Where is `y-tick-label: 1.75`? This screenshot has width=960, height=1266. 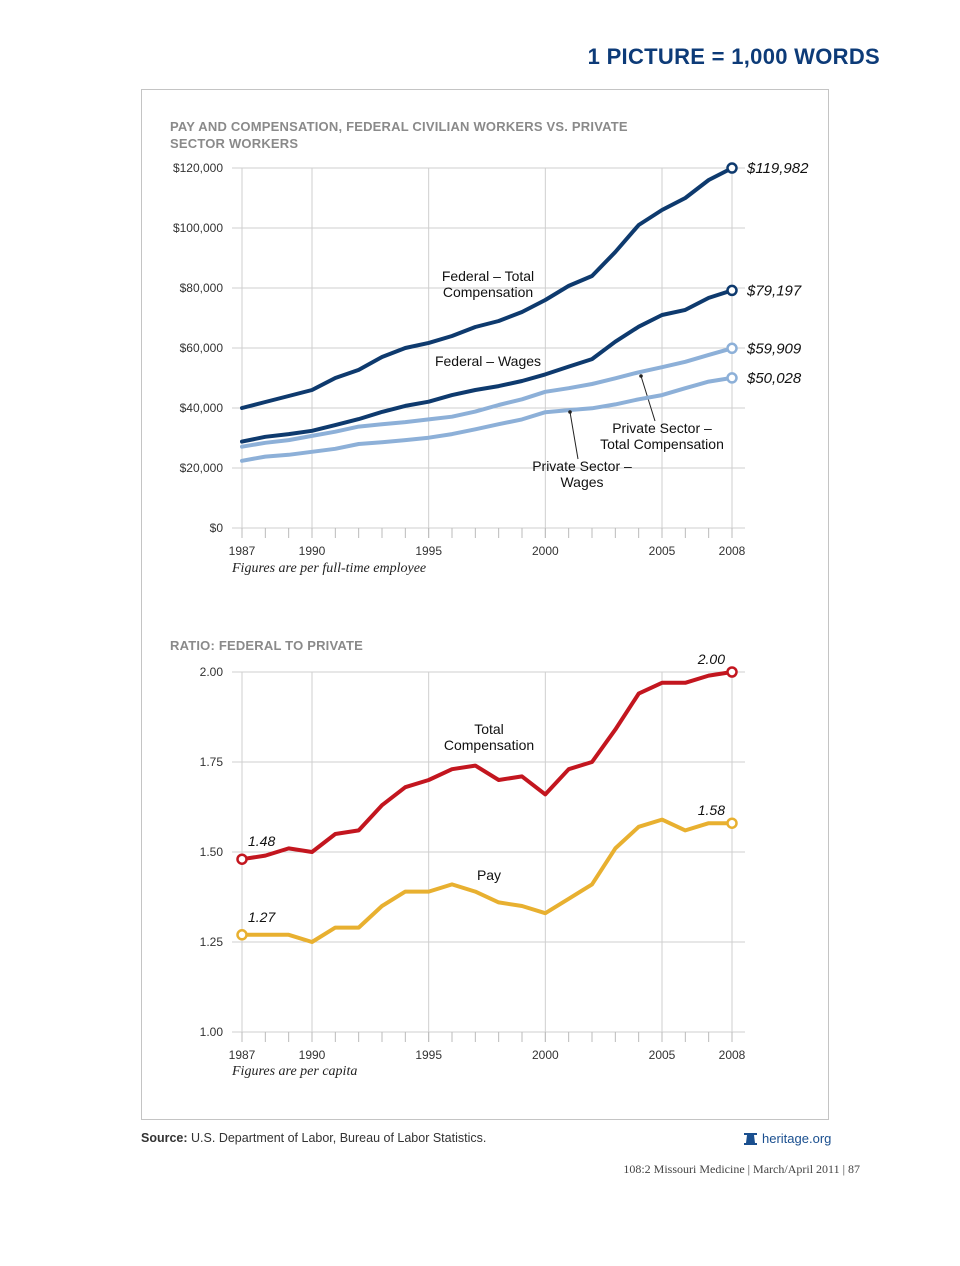
y-tick-label: 1.75 is located at coordinates (212, 762).